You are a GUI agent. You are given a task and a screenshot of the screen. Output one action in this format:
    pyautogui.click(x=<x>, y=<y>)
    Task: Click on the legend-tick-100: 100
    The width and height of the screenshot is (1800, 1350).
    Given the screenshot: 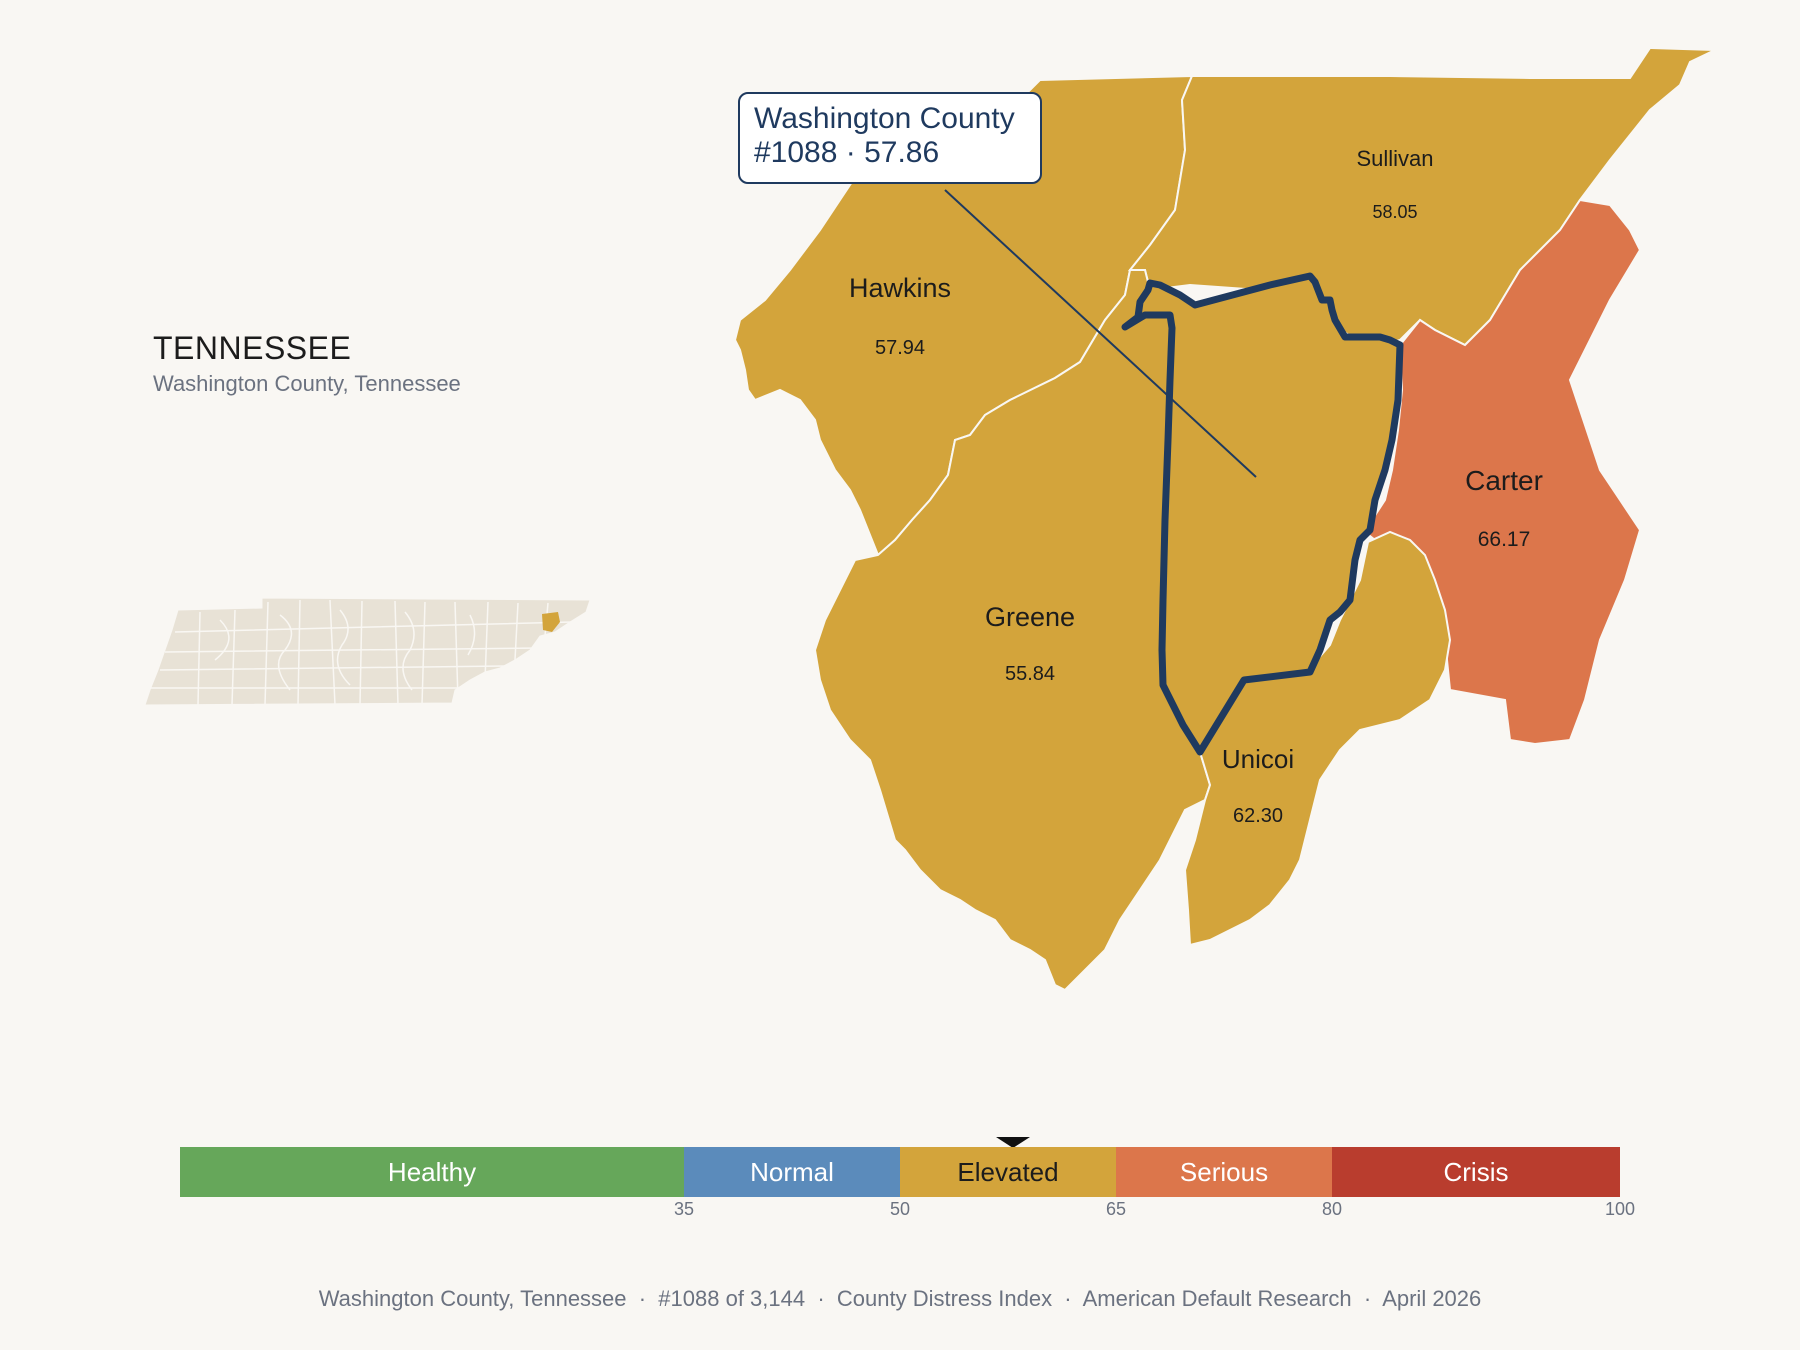 What is the action you would take?
    pyautogui.click(x=1620, y=1209)
    